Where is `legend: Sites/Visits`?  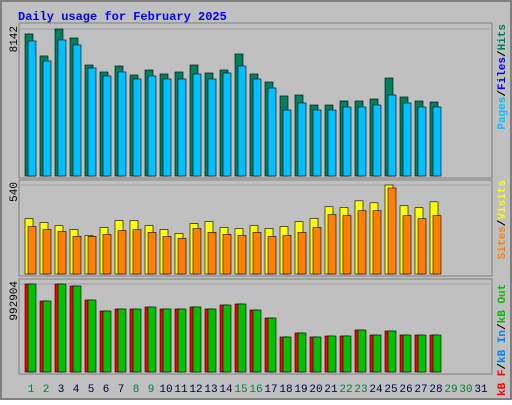 legend: Sites/Visits is located at coordinates (503, 219).